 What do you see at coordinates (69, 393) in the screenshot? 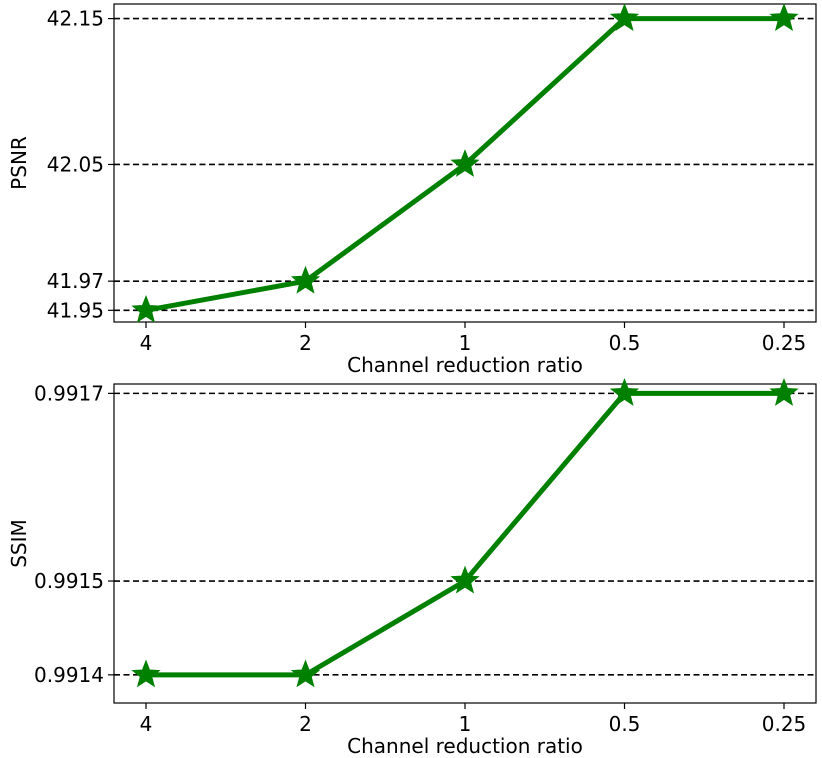
I see `ssim-y-tick-label: 0.9917` at bounding box center [69, 393].